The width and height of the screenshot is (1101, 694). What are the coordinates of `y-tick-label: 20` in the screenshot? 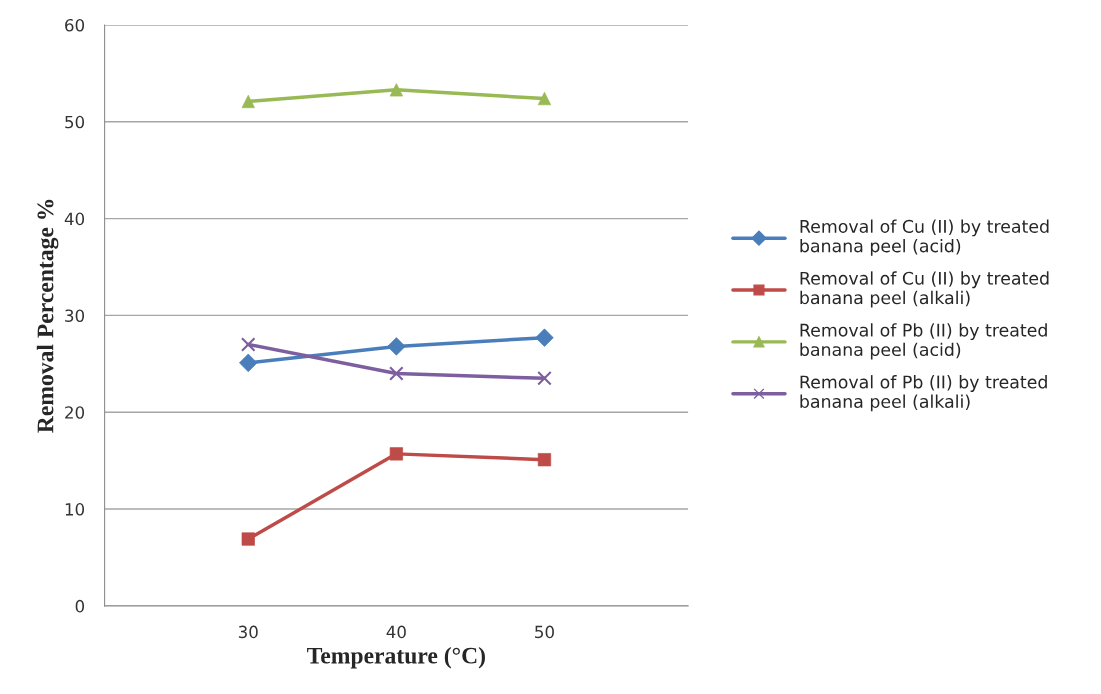 It's located at (75, 412).